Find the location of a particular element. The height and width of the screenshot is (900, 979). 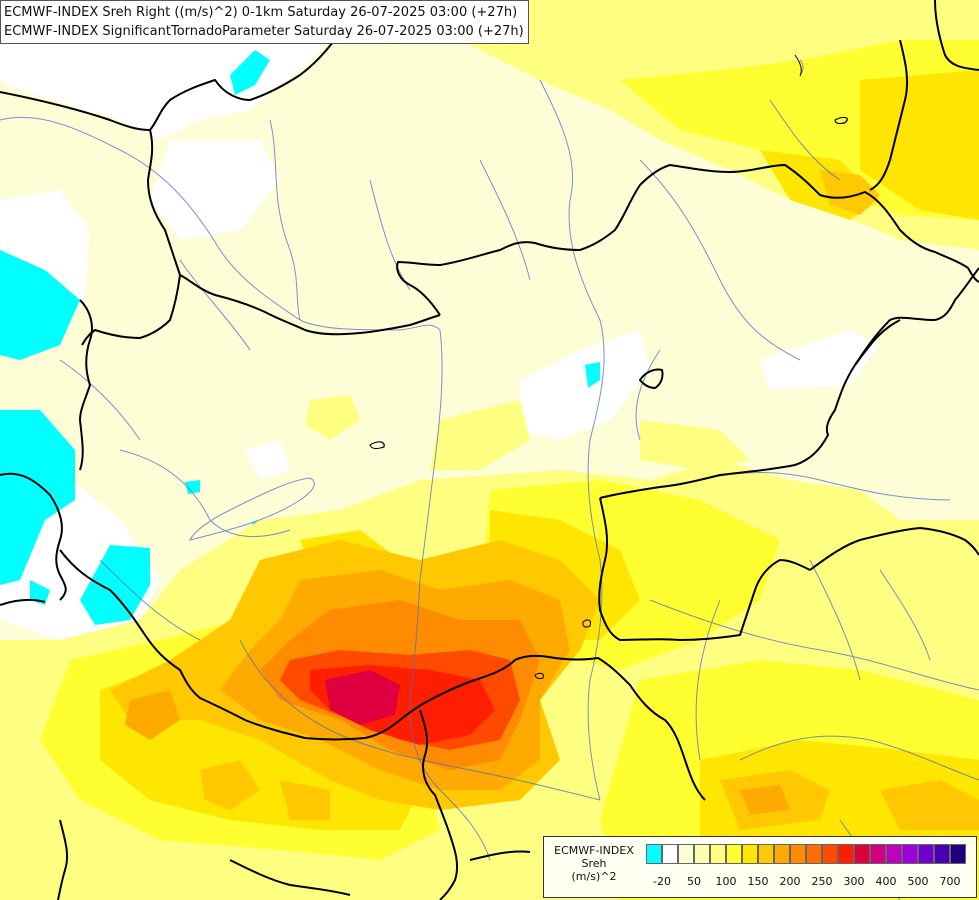

legend-swatches is located at coordinates (806, 854).